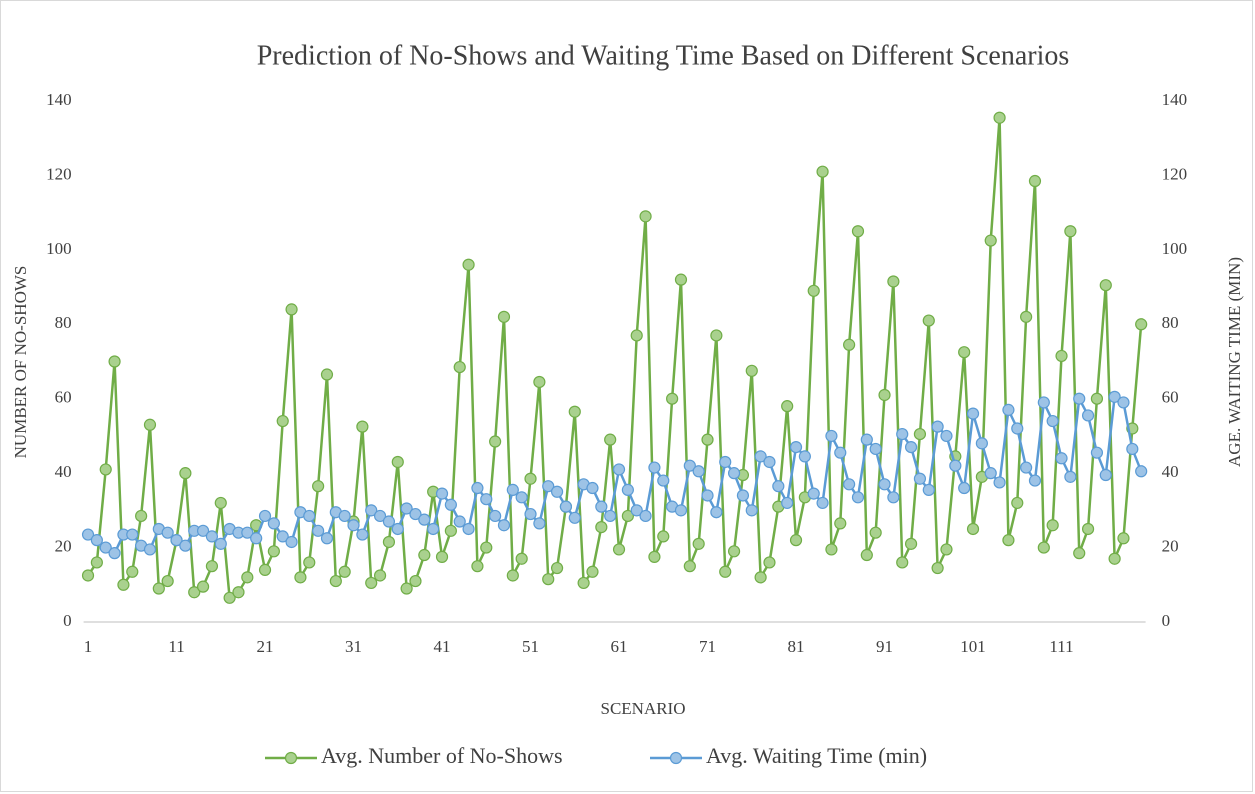 This screenshot has width=1255, height=794. I want to click on y-tick-label: 0, so click(67, 620).